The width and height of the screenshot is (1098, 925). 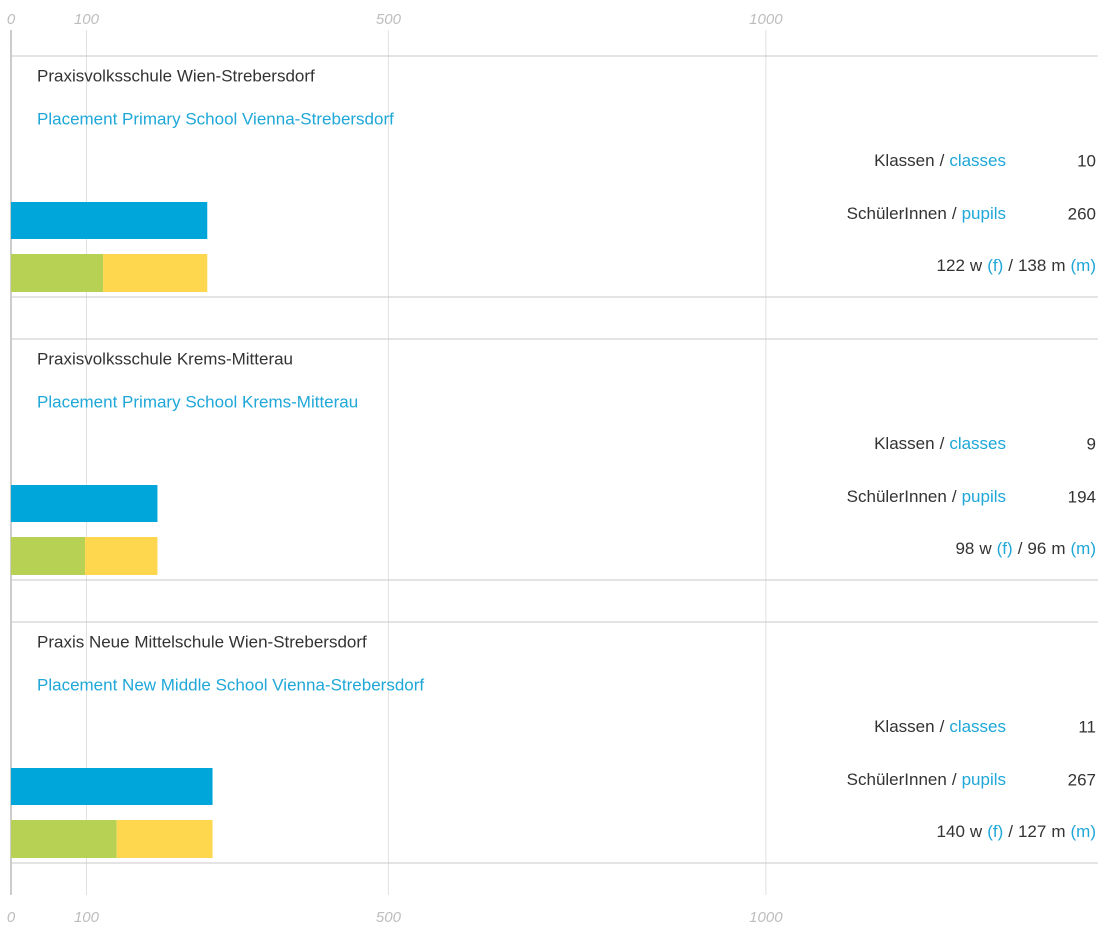 I want to click on stat-line: 122 w (f) / 138 m (m), so click(x=1016, y=265).